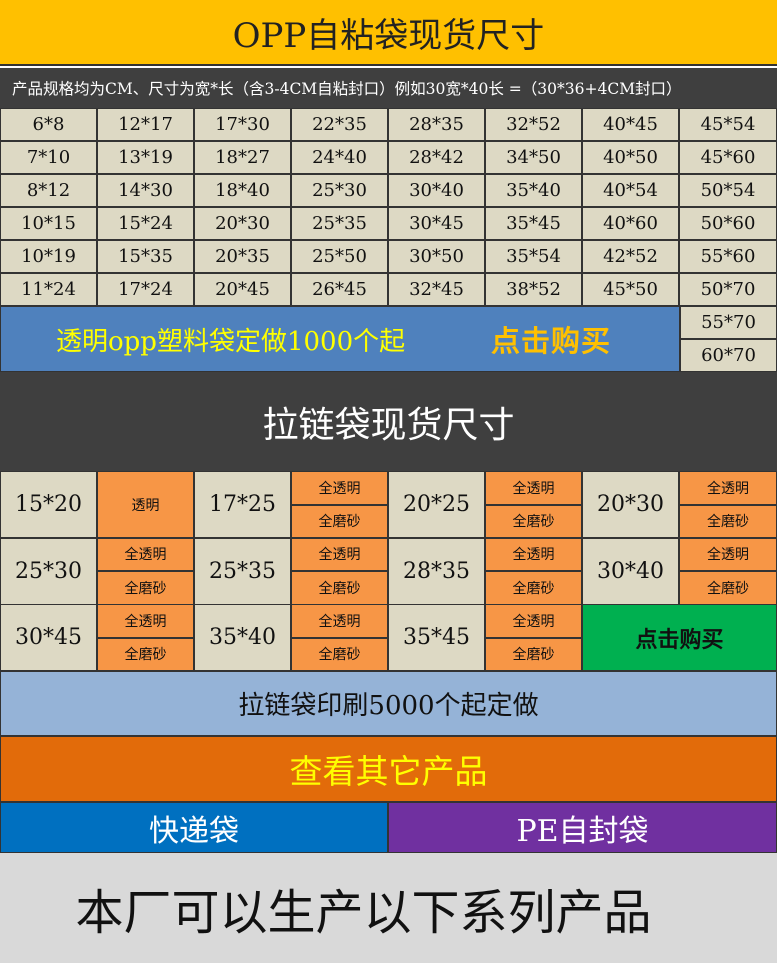 The image size is (777, 963). What do you see at coordinates (436, 223) in the screenshot?
I see `size-cell: 30*45` at bounding box center [436, 223].